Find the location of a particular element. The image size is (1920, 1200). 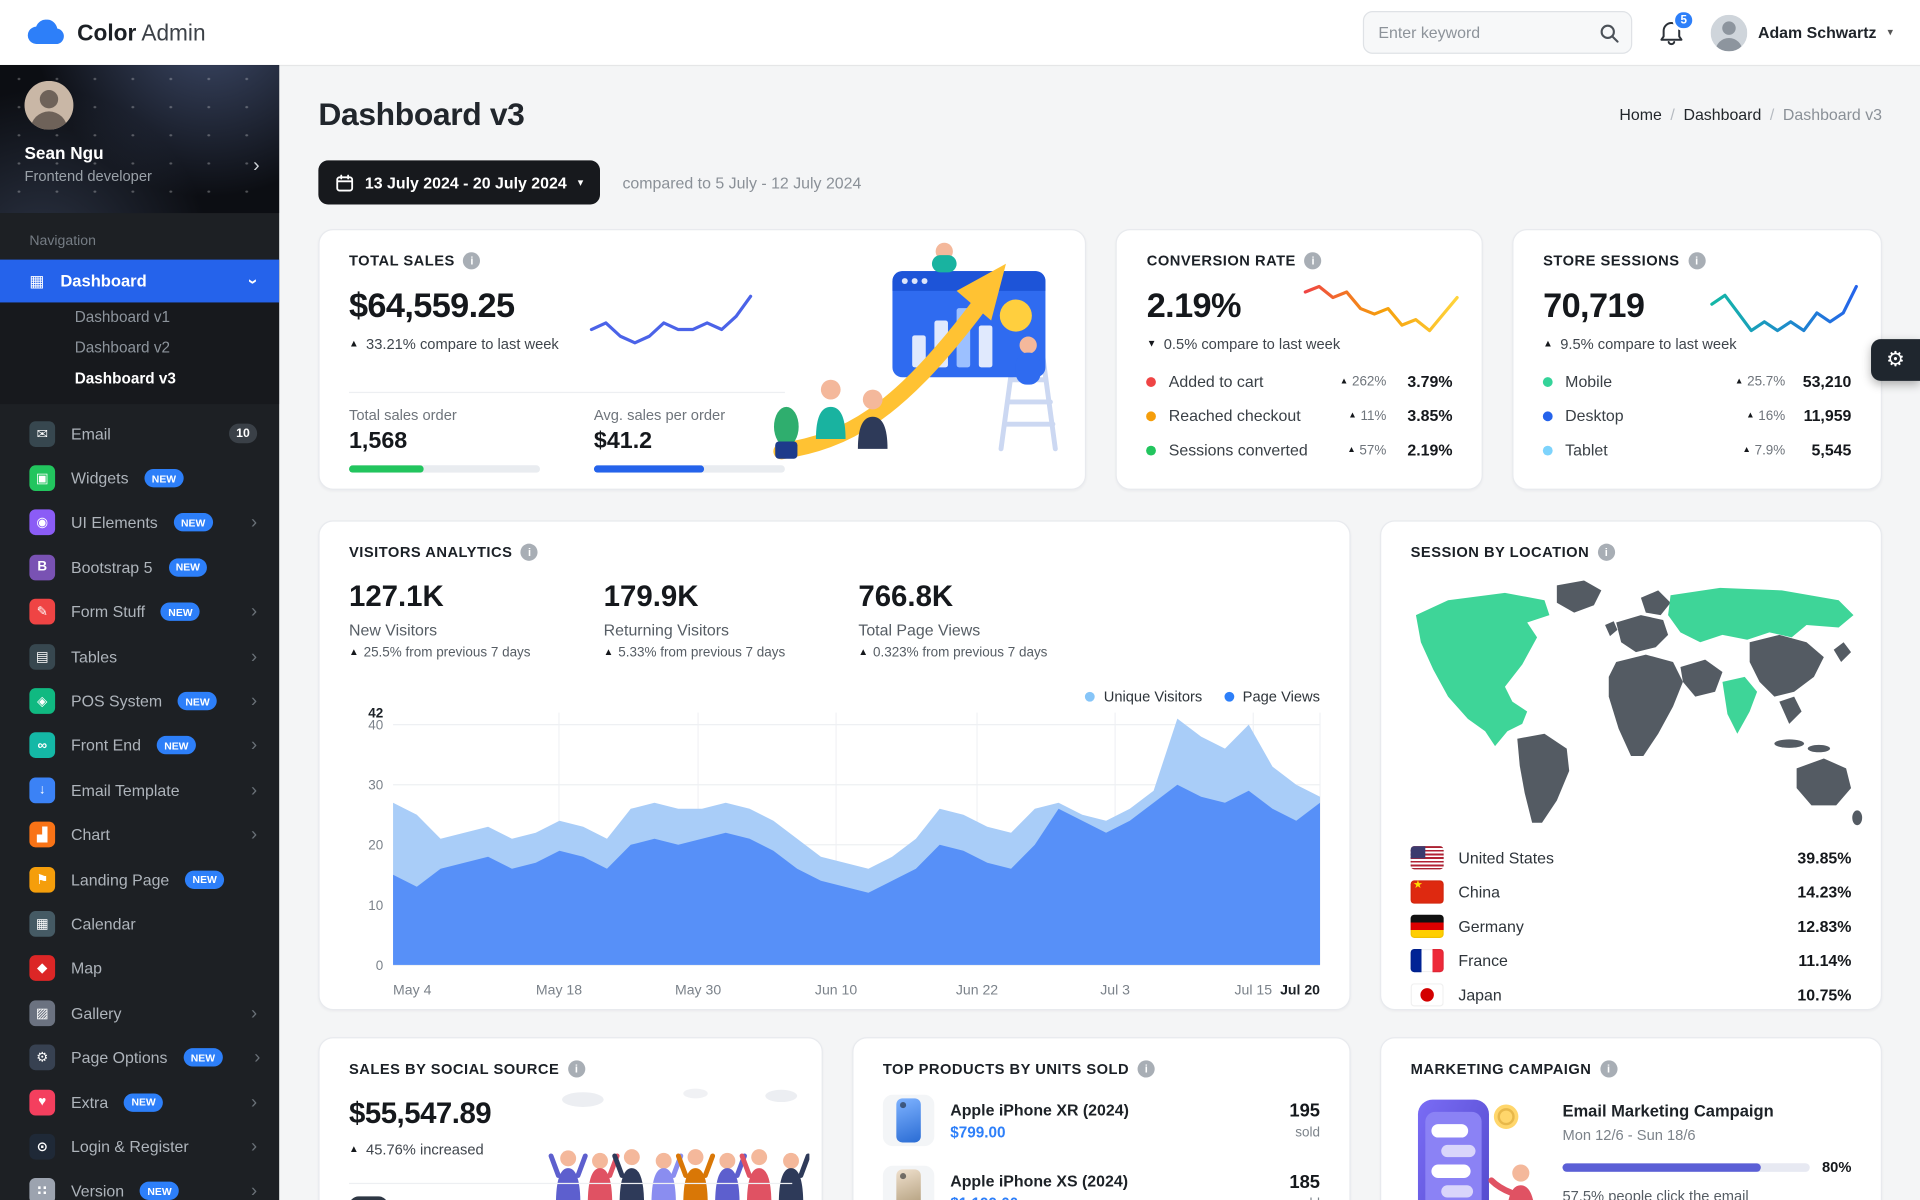

sidebar-item-chart: ▟ Chart › is located at coordinates (139, 834).